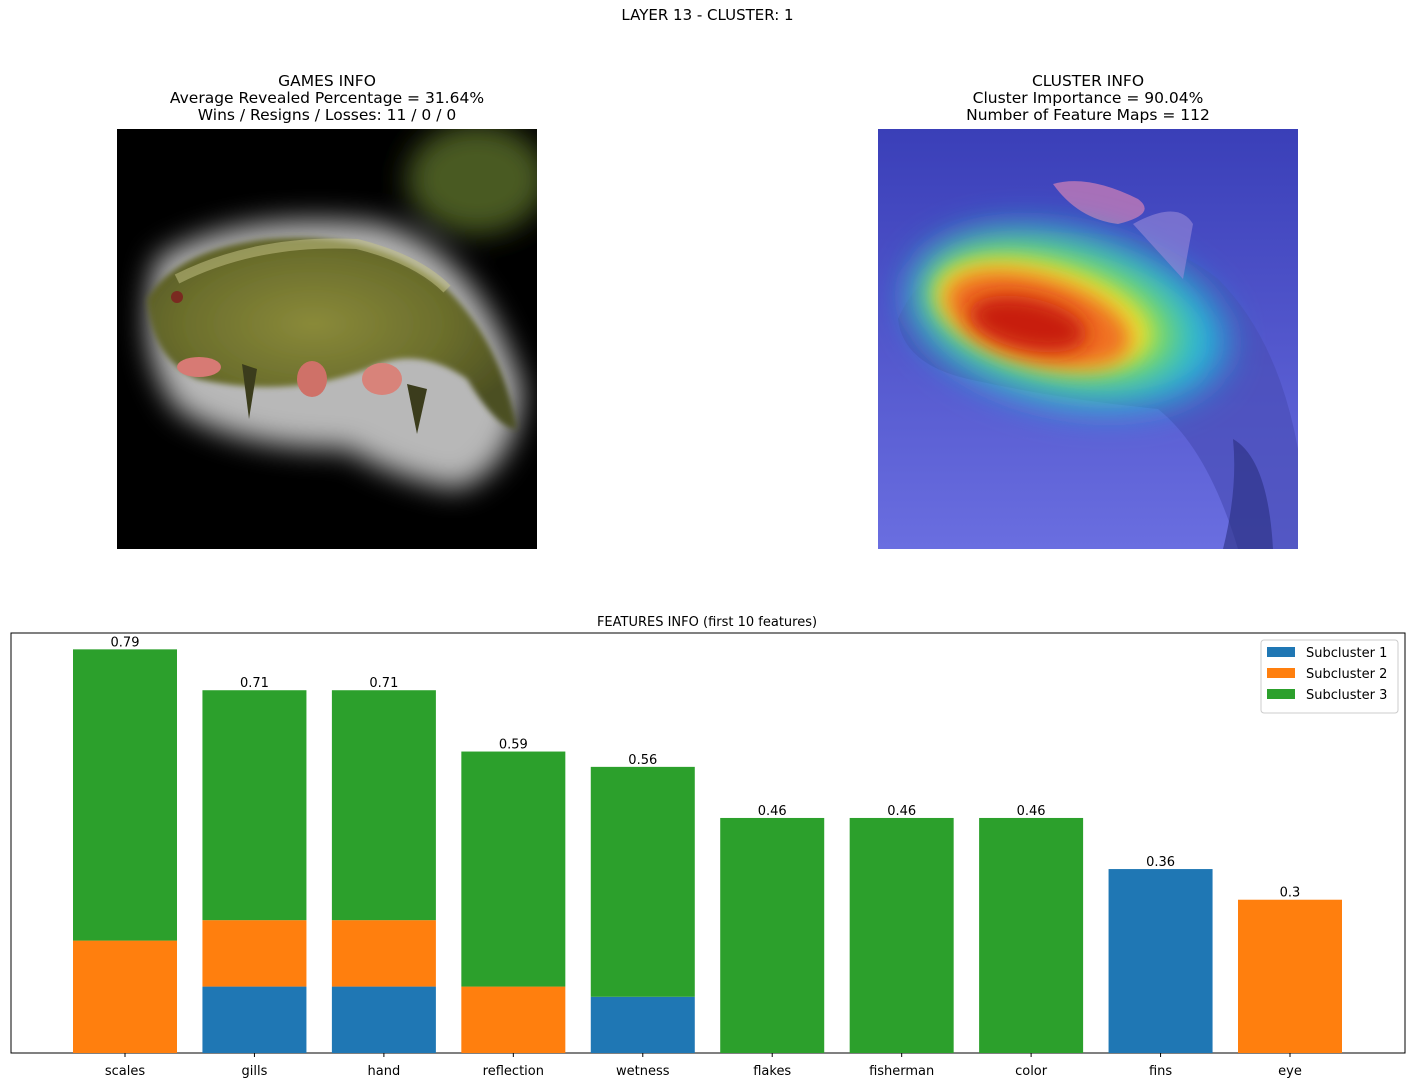  Describe the element at coordinates (384, 1071) in the screenshot. I see `x-tick-label-hand: hand` at that location.